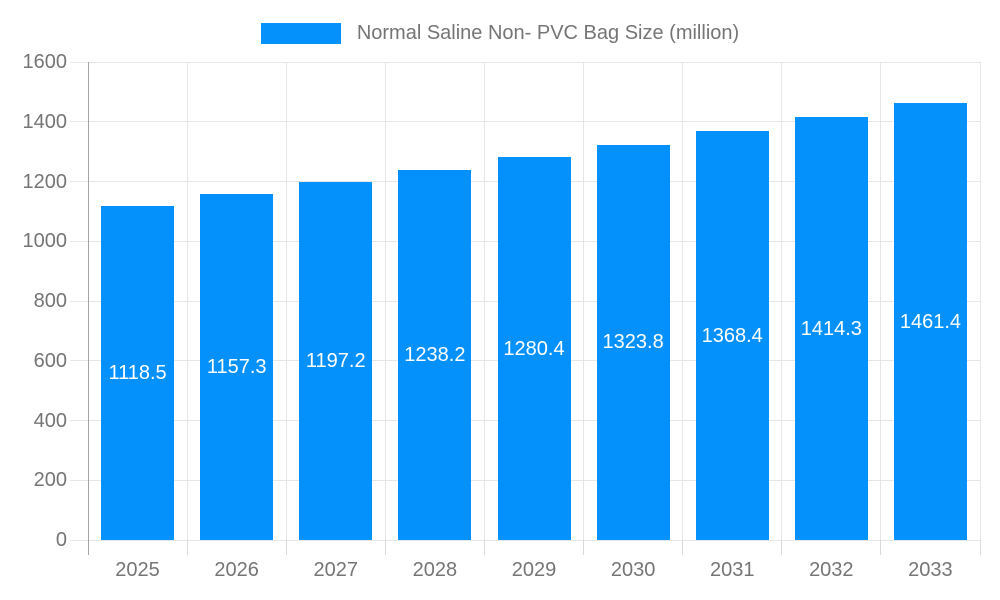  I want to click on bar-2029, so click(534, 348).